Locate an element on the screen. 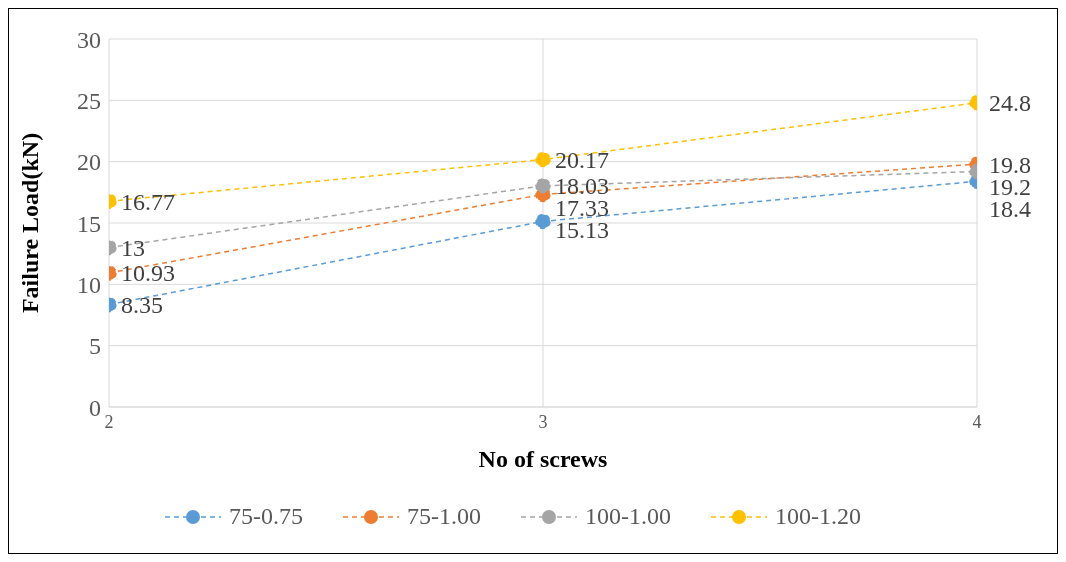  y-tick-label: 15 is located at coordinates (89, 223).